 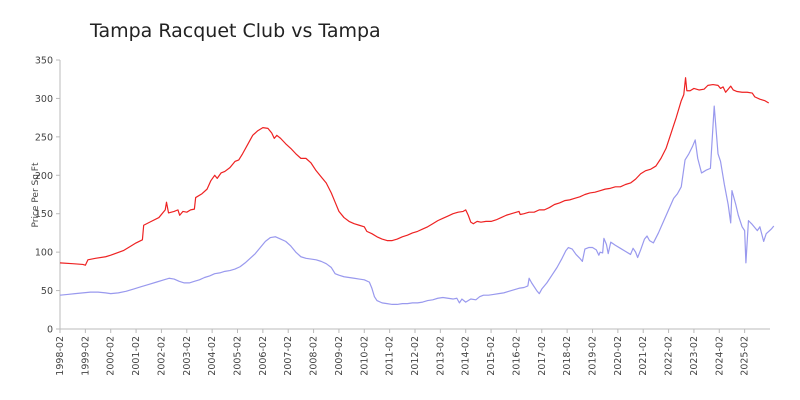 I want to click on x-tick-label: 1998-02, so click(x=60, y=356).